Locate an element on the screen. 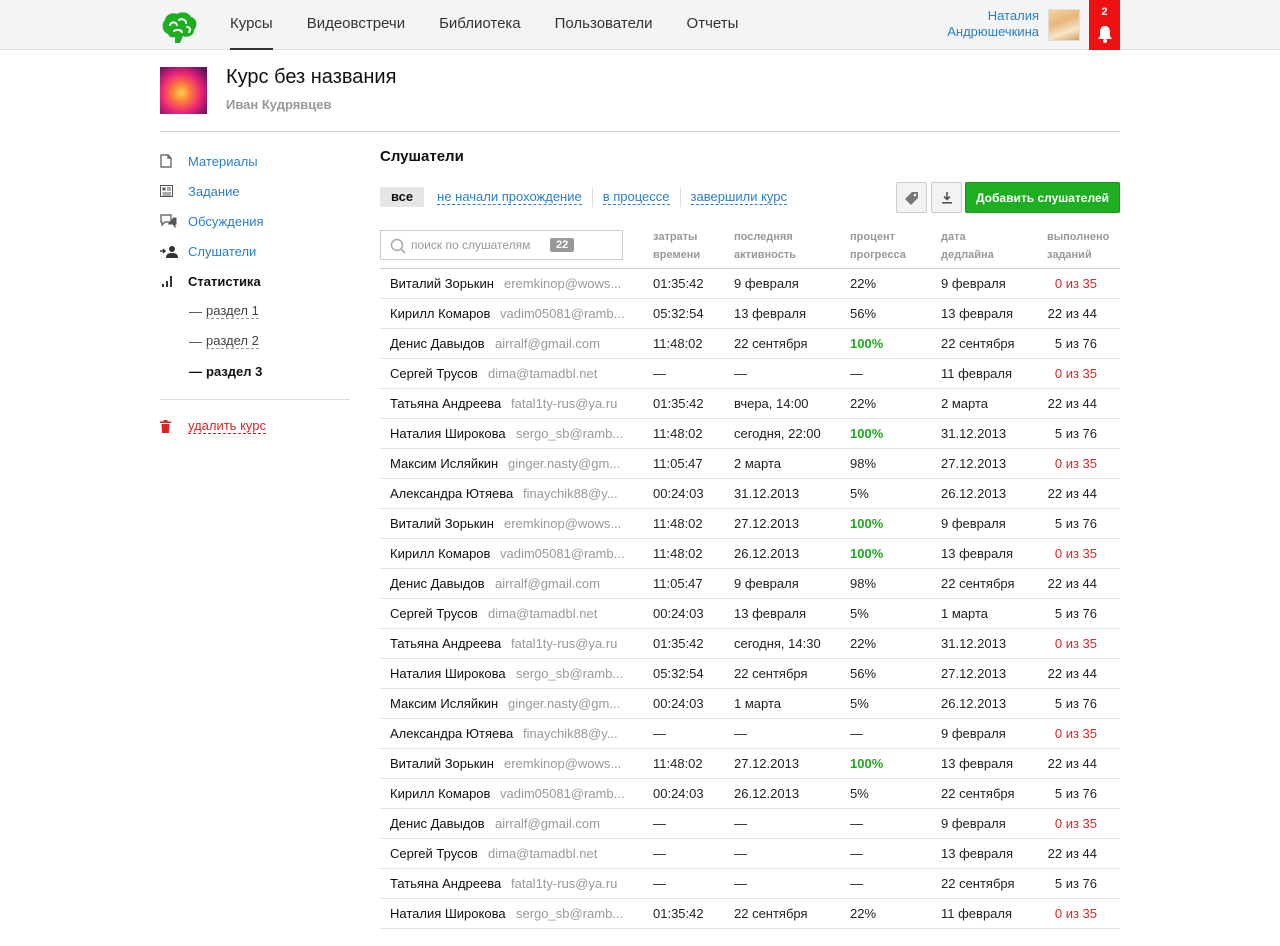 Image resolution: width=1280 pixels, height=946 pixels. last-activity: вчера, 14:00 is located at coordinates (771, 403).